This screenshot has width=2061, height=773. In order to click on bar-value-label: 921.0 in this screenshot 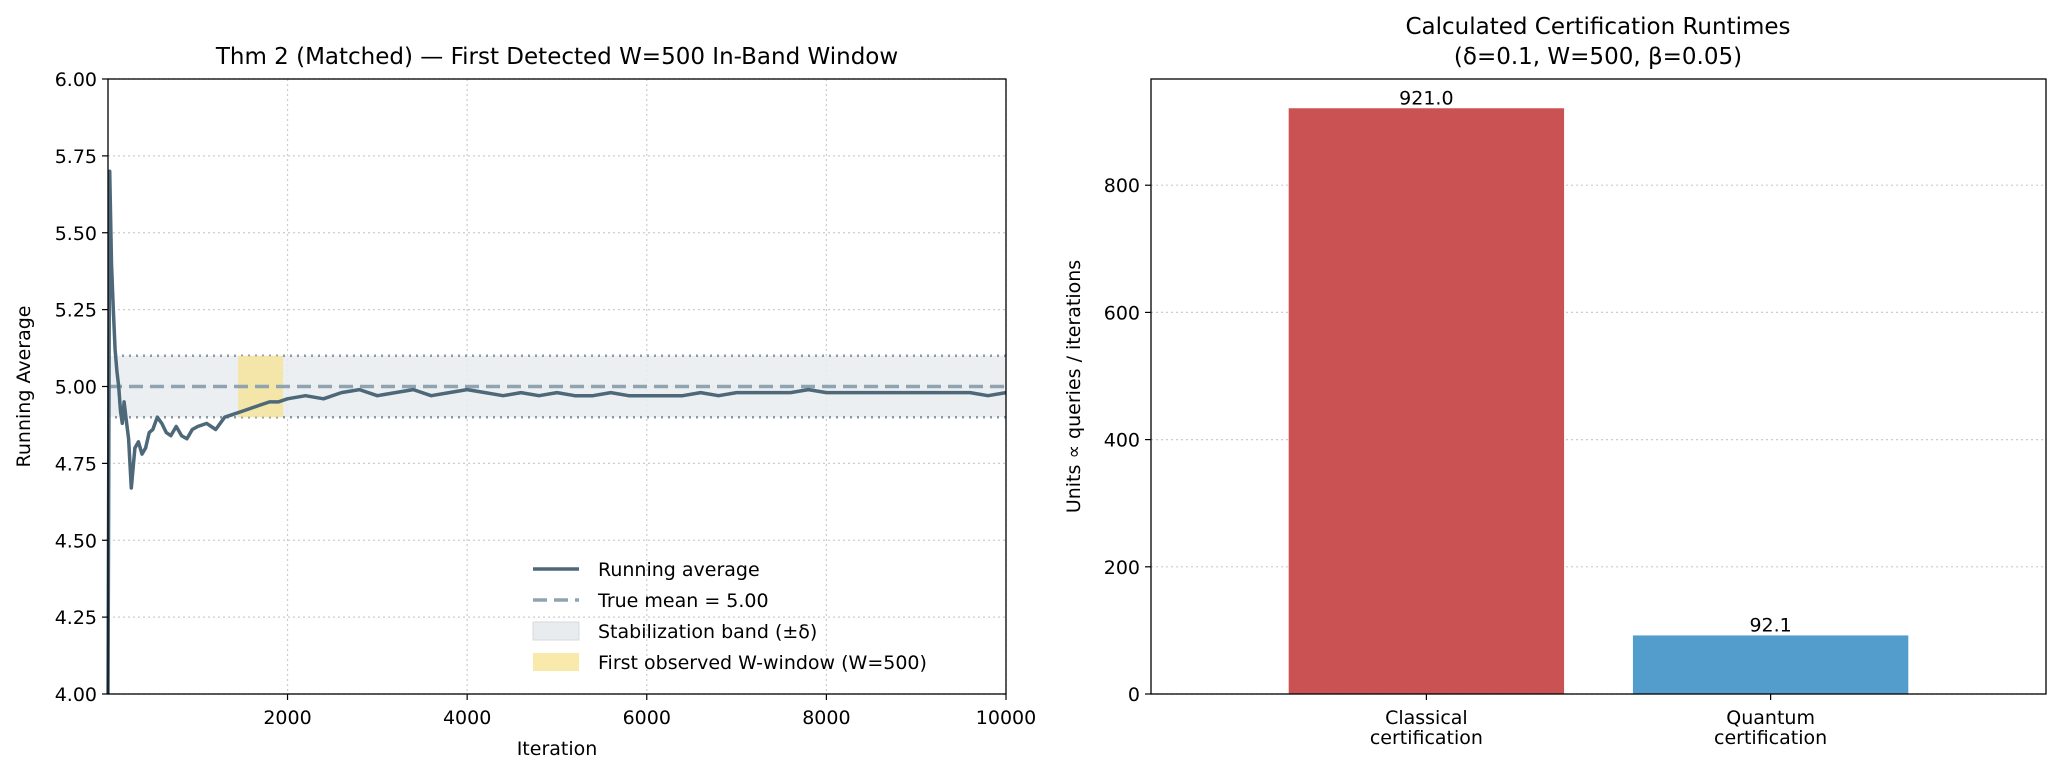, I will do `click(1426, 98)`.